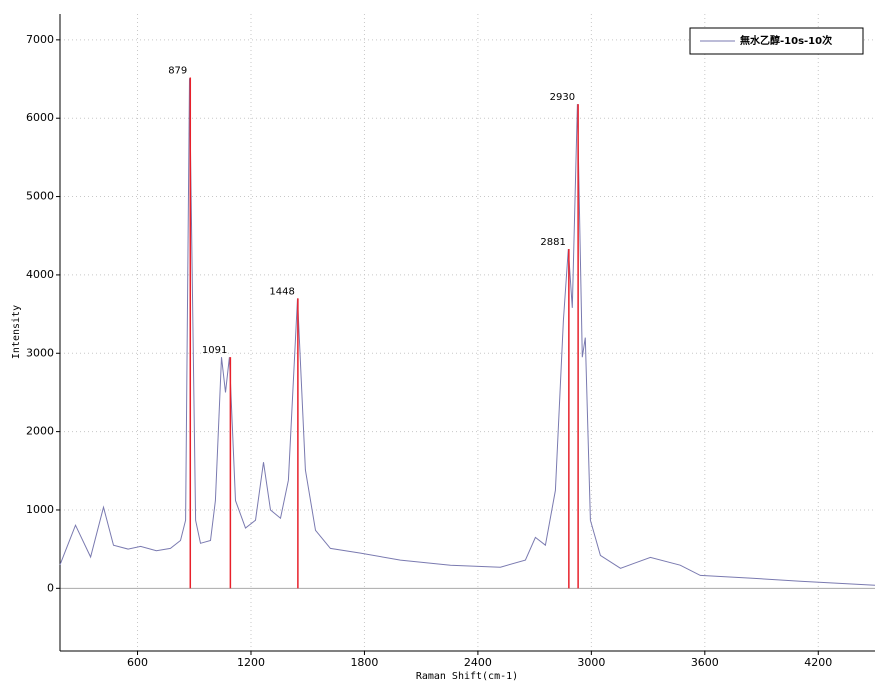 The height and width of the screenshot is (689, 886). Describe the element at coordinates (40, 39) in the screenshot. I see `y-tick-label: 7000` at that location.